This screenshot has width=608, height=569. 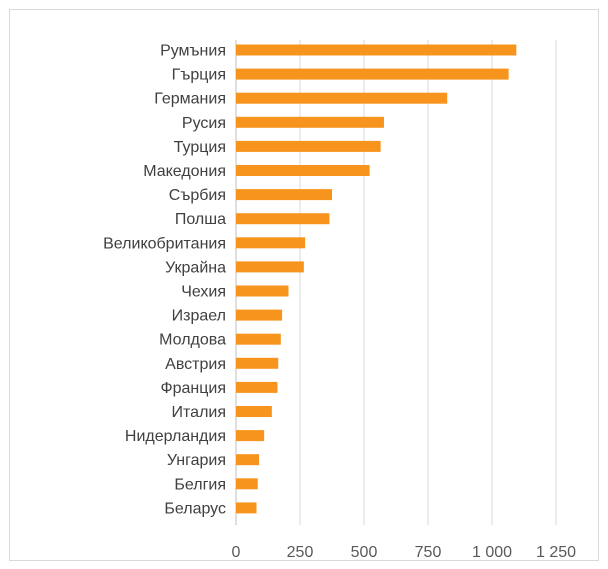 What do you see at coordinates (203, 292) in the screenshot?
I see `category-label: Чехия` at bounding box center [203, 292].